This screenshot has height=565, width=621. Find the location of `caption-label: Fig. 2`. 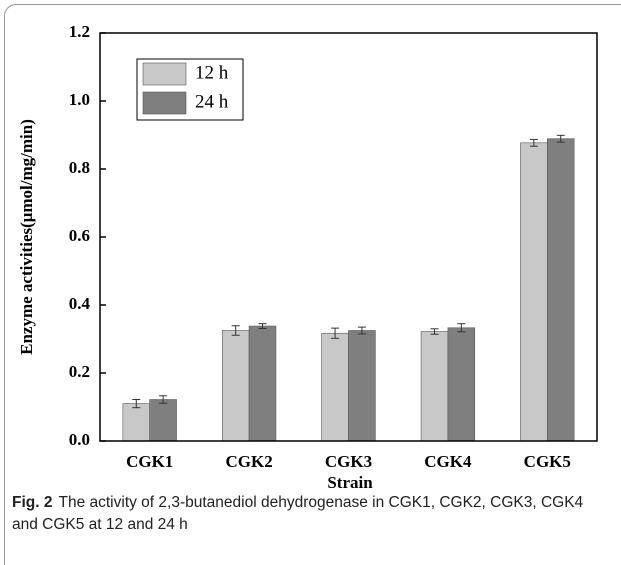

caption-label: Fig. 2 is located at coordinates (32, 502).